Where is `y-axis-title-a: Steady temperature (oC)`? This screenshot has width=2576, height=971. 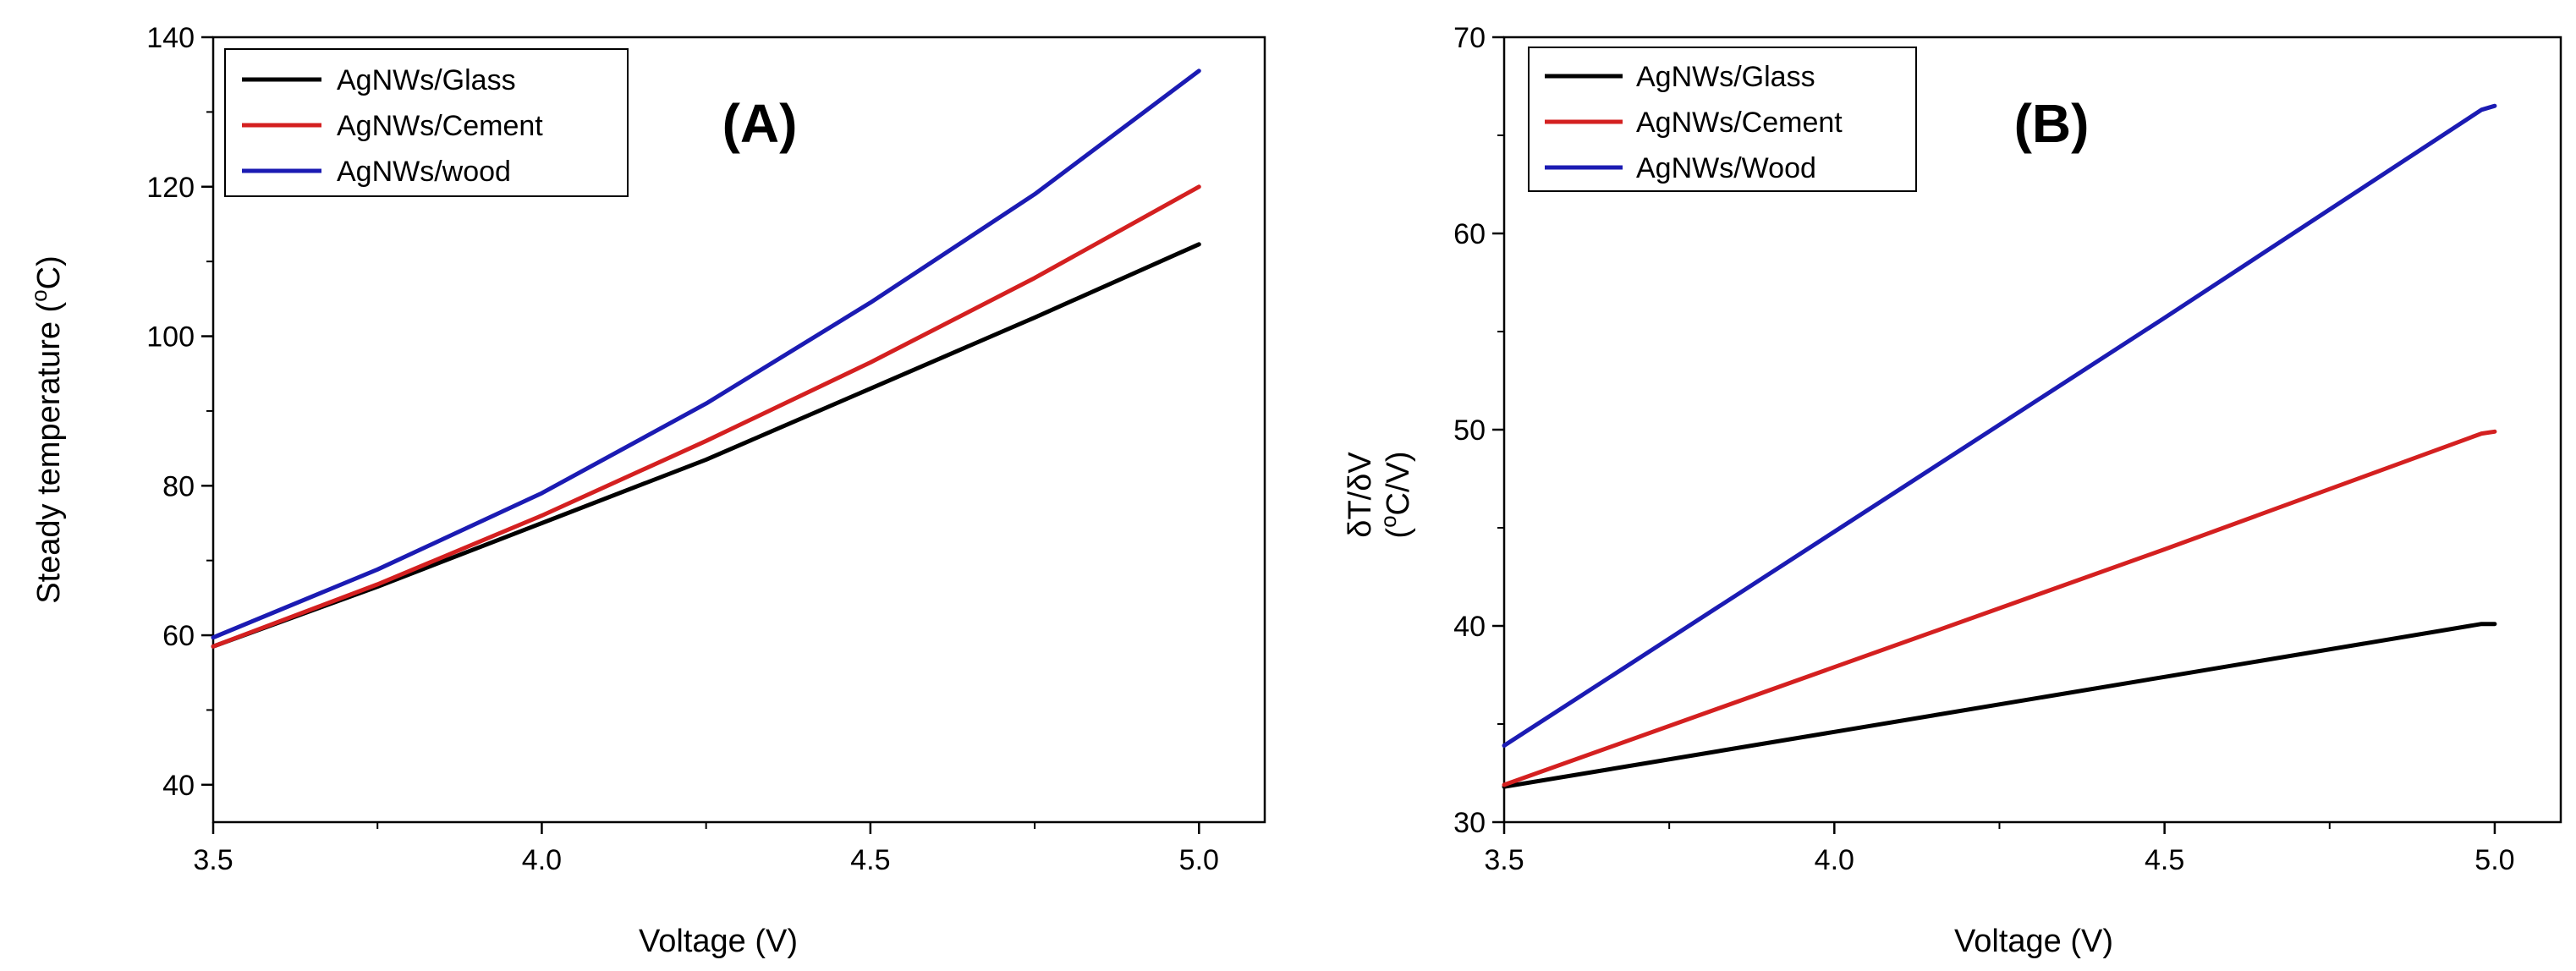 y-axis-title-a: Steady temperature (oC) is located at coordinates (46, 429).